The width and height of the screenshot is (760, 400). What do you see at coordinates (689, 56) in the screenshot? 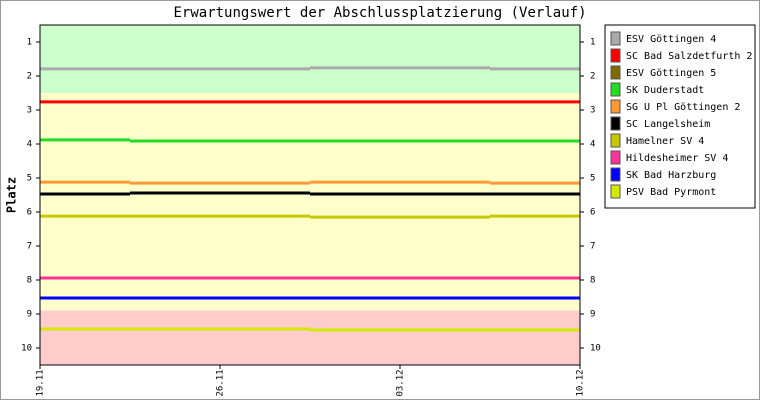
I see `legend-label: SC Bad Salzdetfurth 2` at bounding box center [689, 56].